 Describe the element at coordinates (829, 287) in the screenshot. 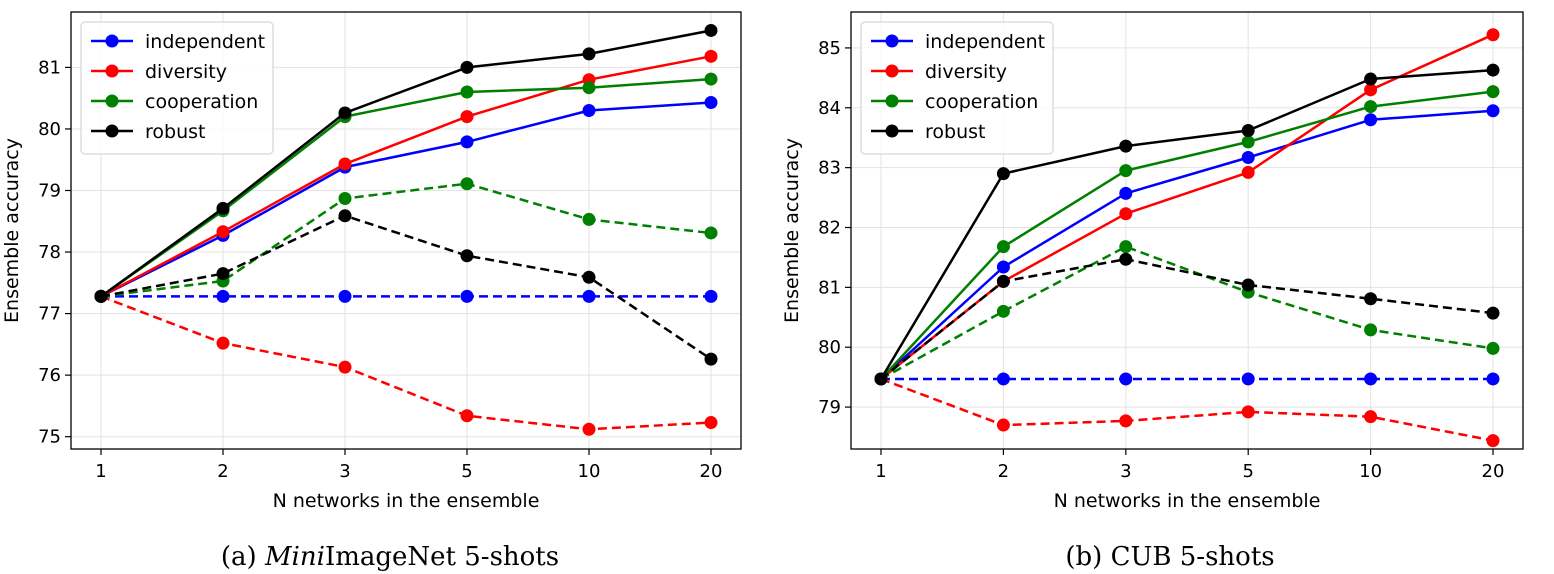

I see `y-tick-label: 81` at that location.